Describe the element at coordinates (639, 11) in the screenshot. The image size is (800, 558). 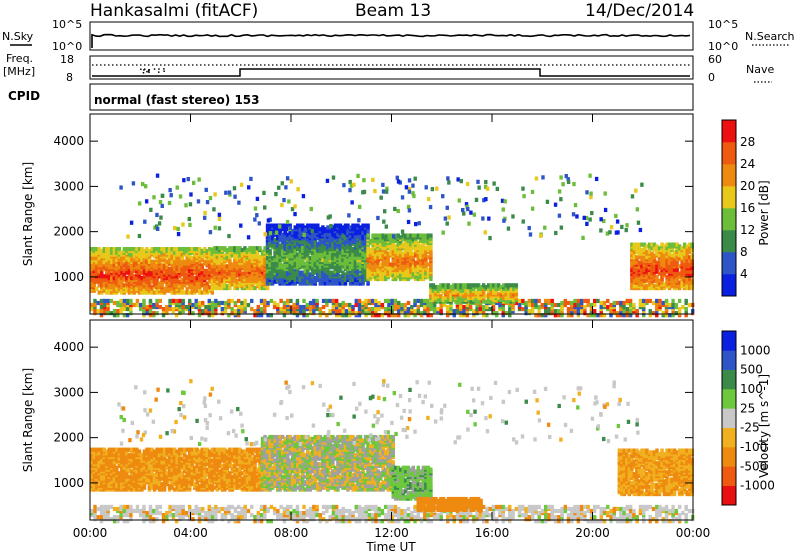
I see `date-title: 14/Dec/2014` at that location.